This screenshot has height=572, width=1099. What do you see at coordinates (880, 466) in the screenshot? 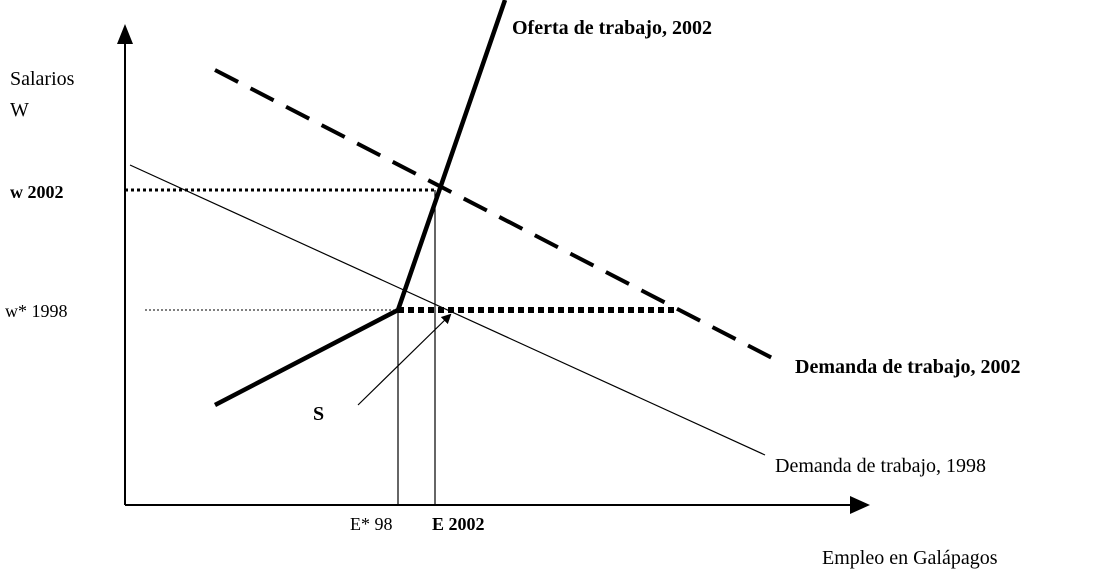
I see `curve-label: Demanda de trabajo, 1998` at bounding box center [880, 466].